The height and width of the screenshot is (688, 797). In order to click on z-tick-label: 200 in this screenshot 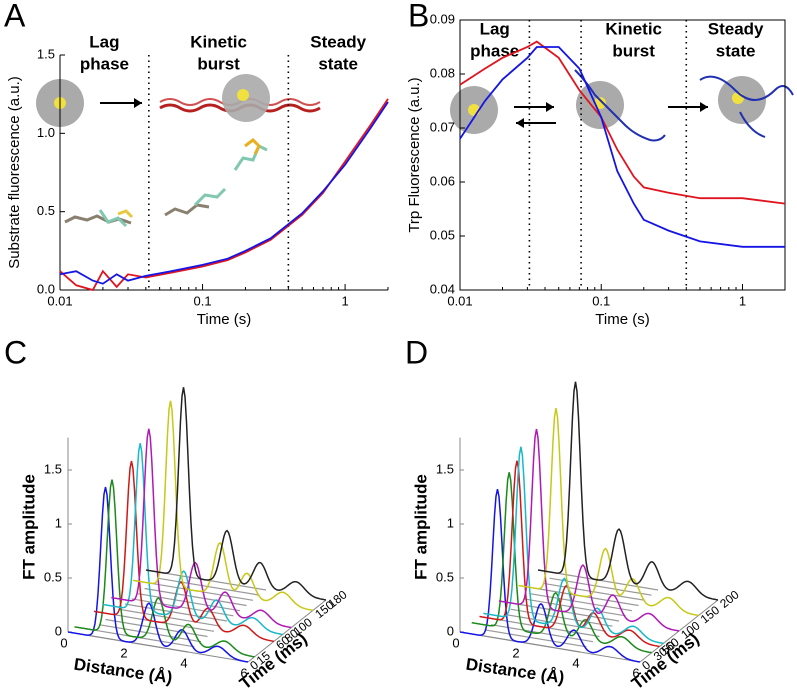, I will do `click(729, 599)`.